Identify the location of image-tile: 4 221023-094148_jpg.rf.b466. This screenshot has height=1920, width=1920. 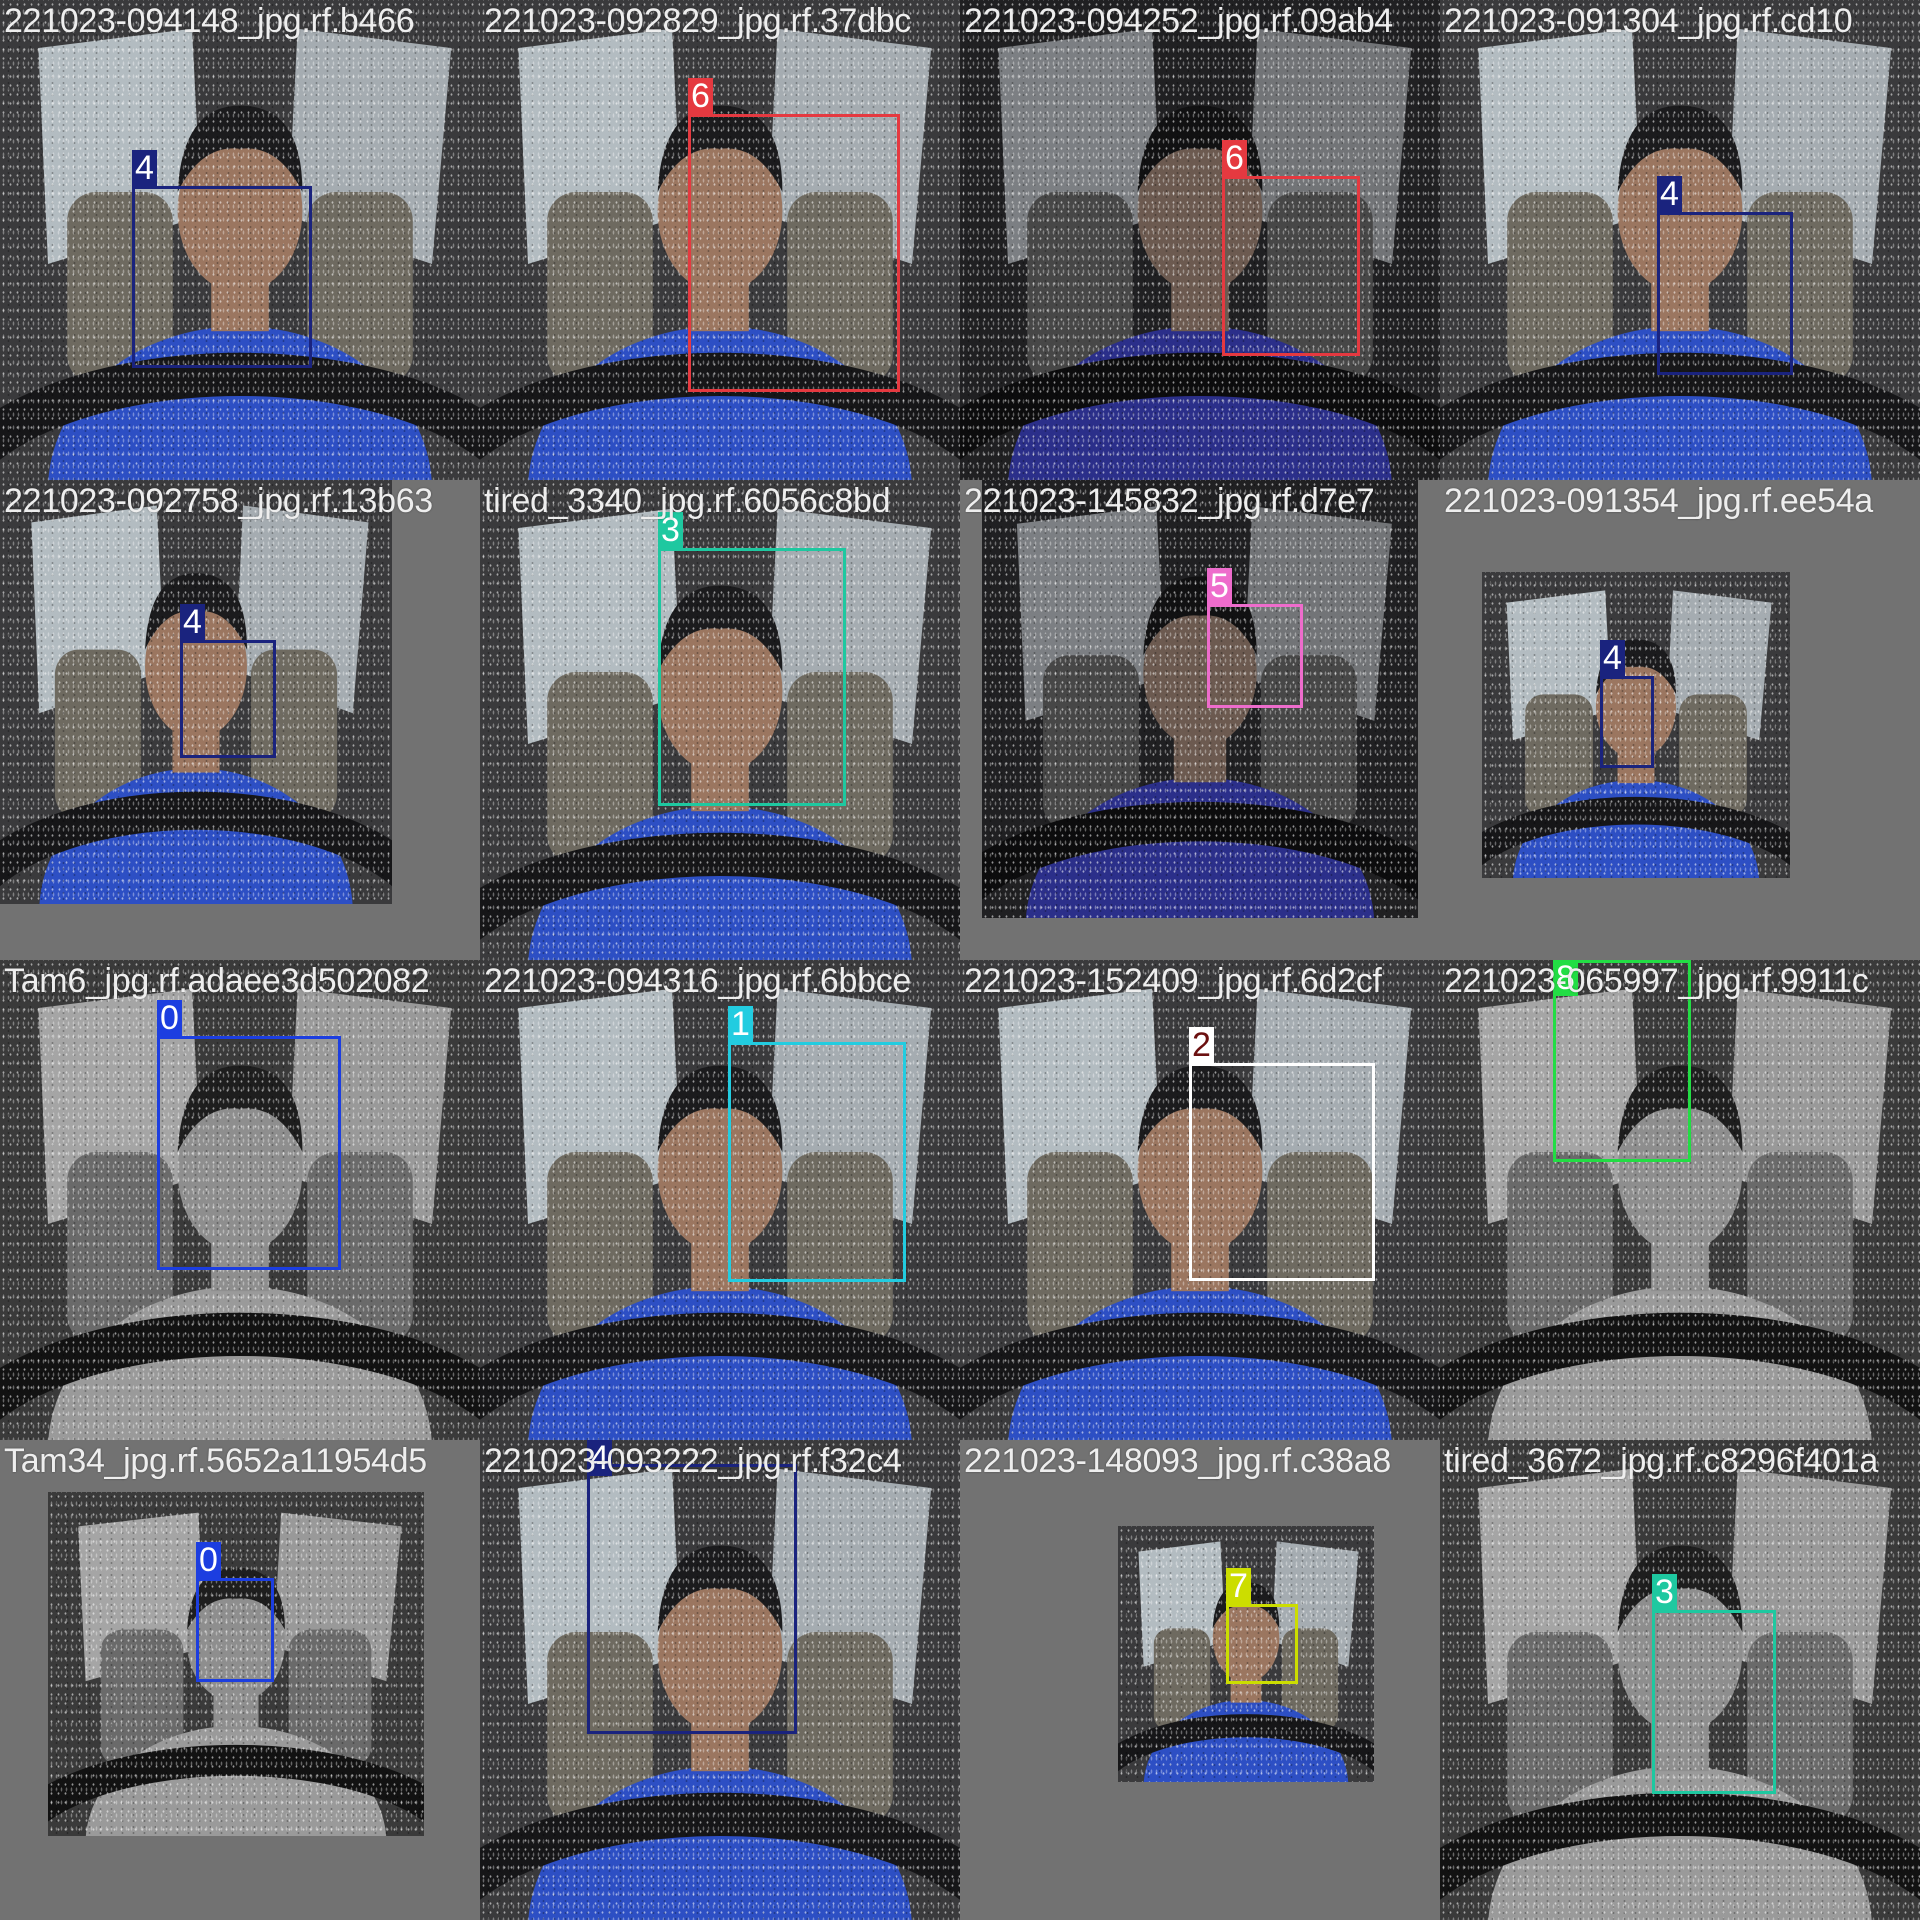
(240, 240).